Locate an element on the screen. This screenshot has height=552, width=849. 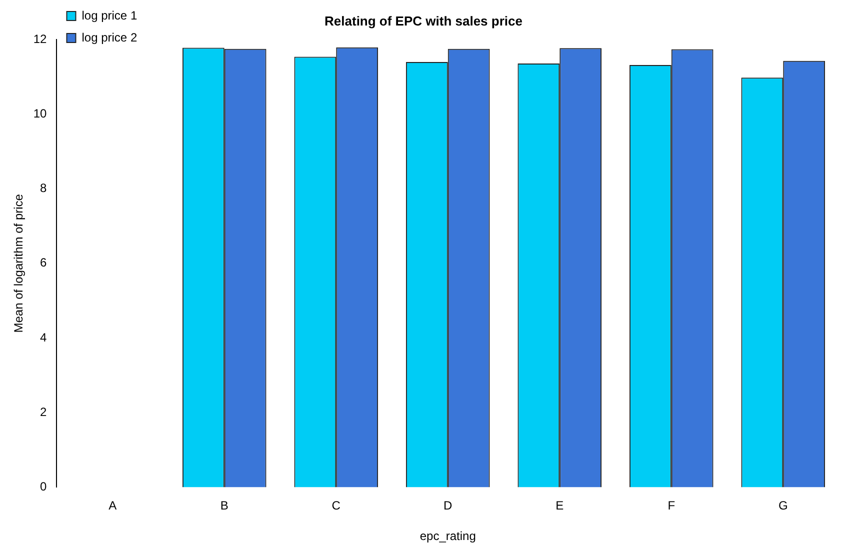
legend-label: log price 1 is located at coordinates (110, 15).